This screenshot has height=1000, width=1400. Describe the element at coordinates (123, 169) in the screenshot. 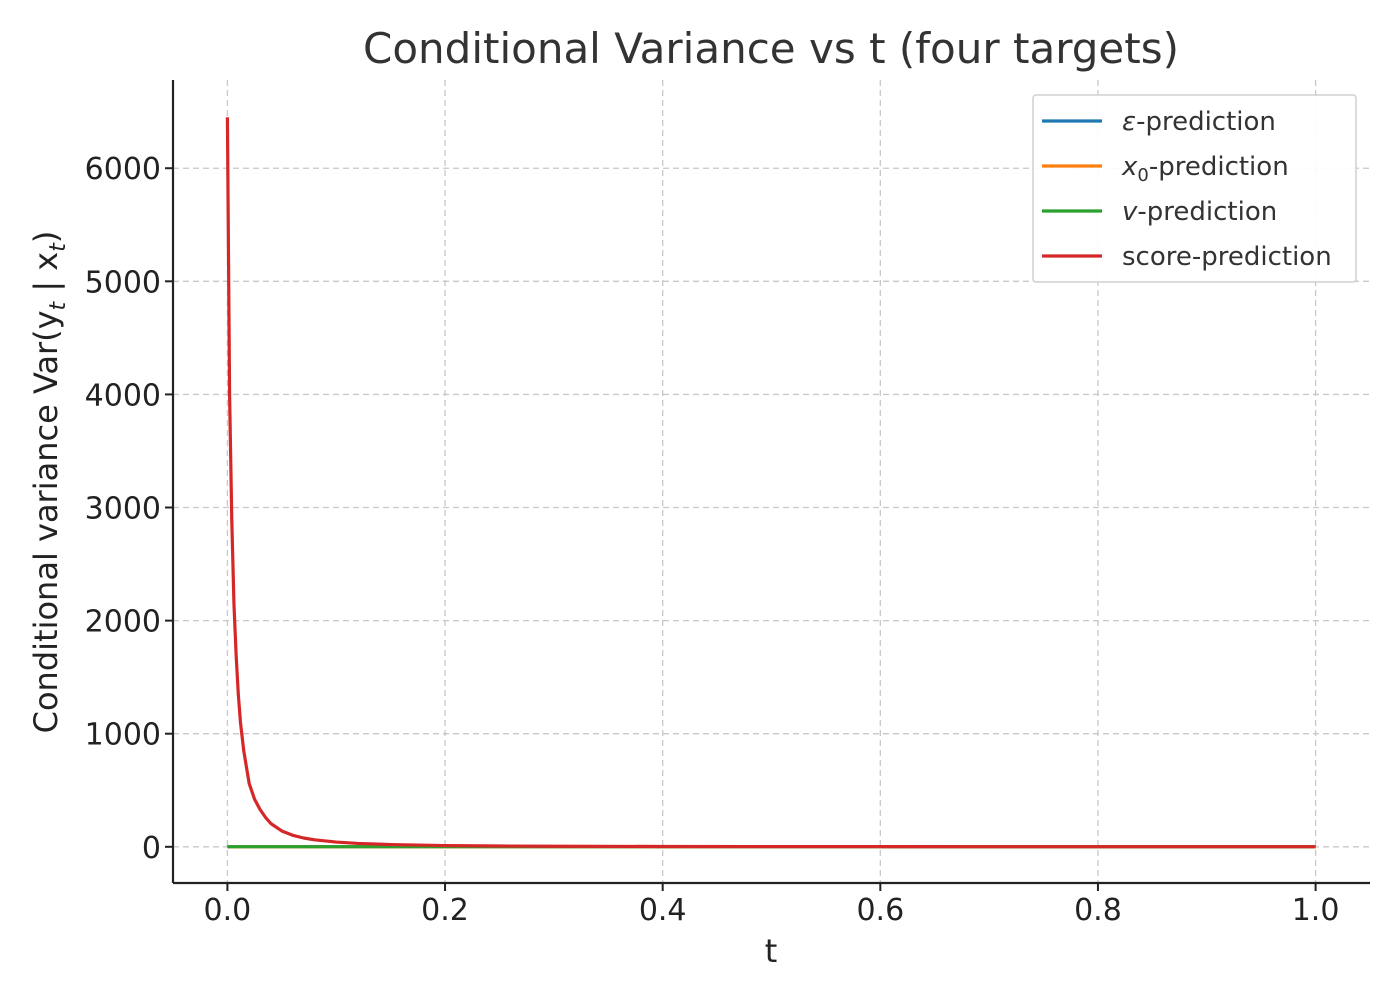

I see `y-tick-label: 6000` at that location.